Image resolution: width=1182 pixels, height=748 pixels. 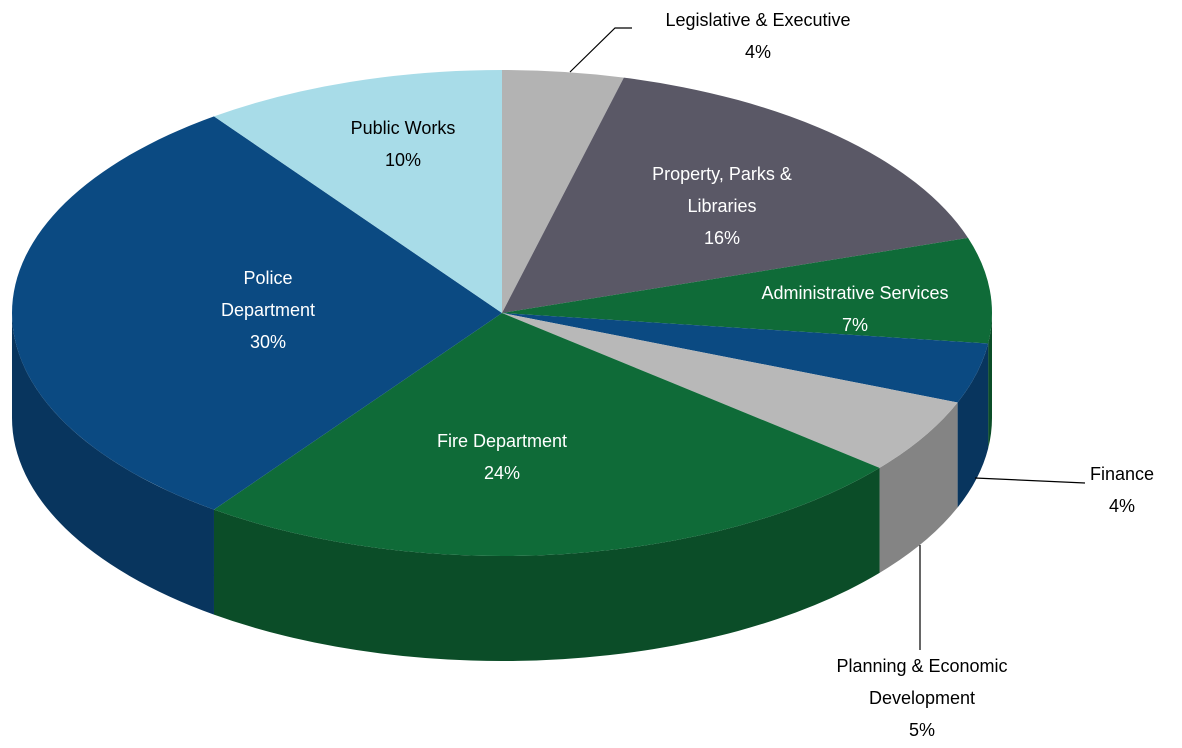 I want to click on slice-label: Planning & Economic Development 5%, so click(x=922, y=698).